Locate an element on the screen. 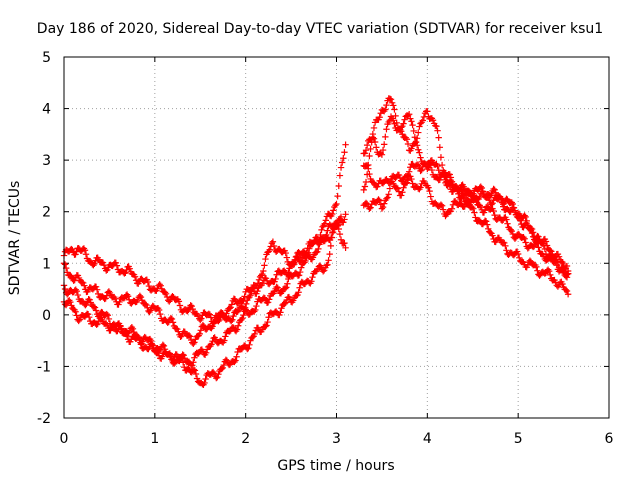  y-tick-label: 2 is located at coordinates (46, 213).